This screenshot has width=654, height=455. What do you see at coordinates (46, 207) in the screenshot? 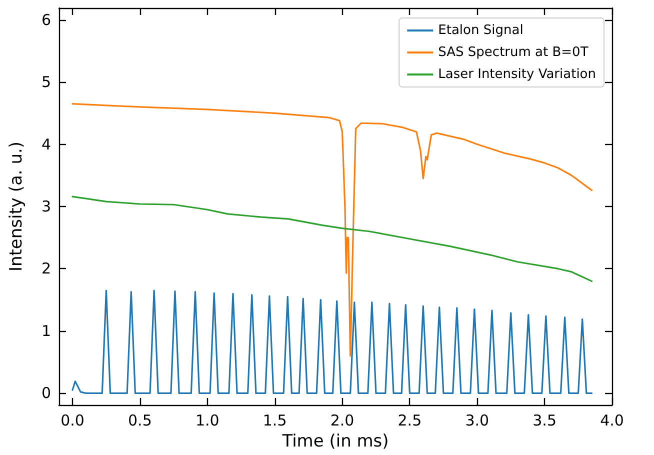
I see `y-tick-label: 3` at bounding box center [46, 207].